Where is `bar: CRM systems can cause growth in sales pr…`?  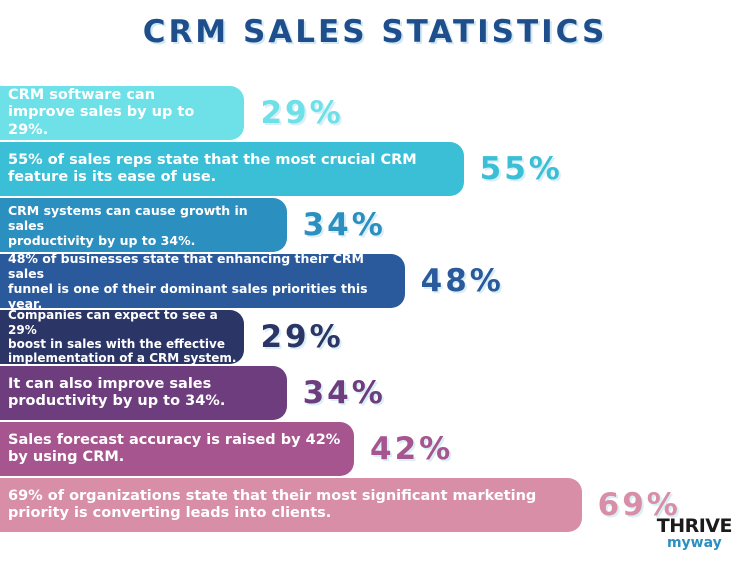 bar: CRM systems can cause growth in sales pr… is located at coordinates (143, 225).